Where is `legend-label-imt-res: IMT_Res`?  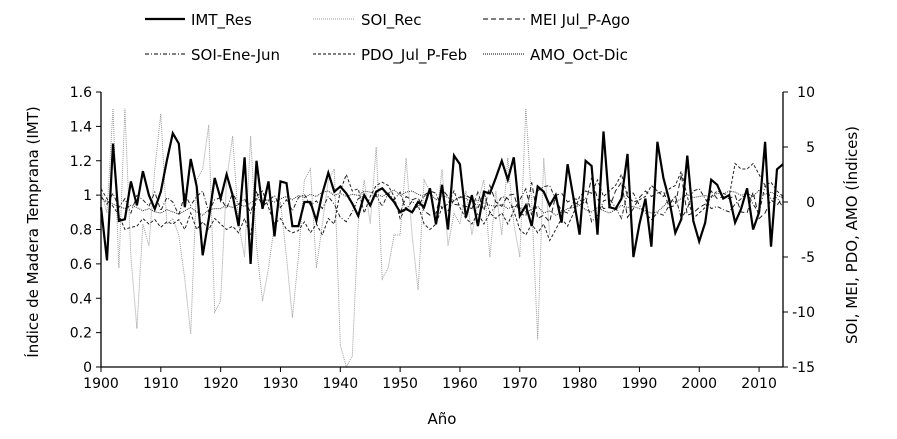 legend-label-imt-res: IMT_Res is located at coordinates (221, 20).